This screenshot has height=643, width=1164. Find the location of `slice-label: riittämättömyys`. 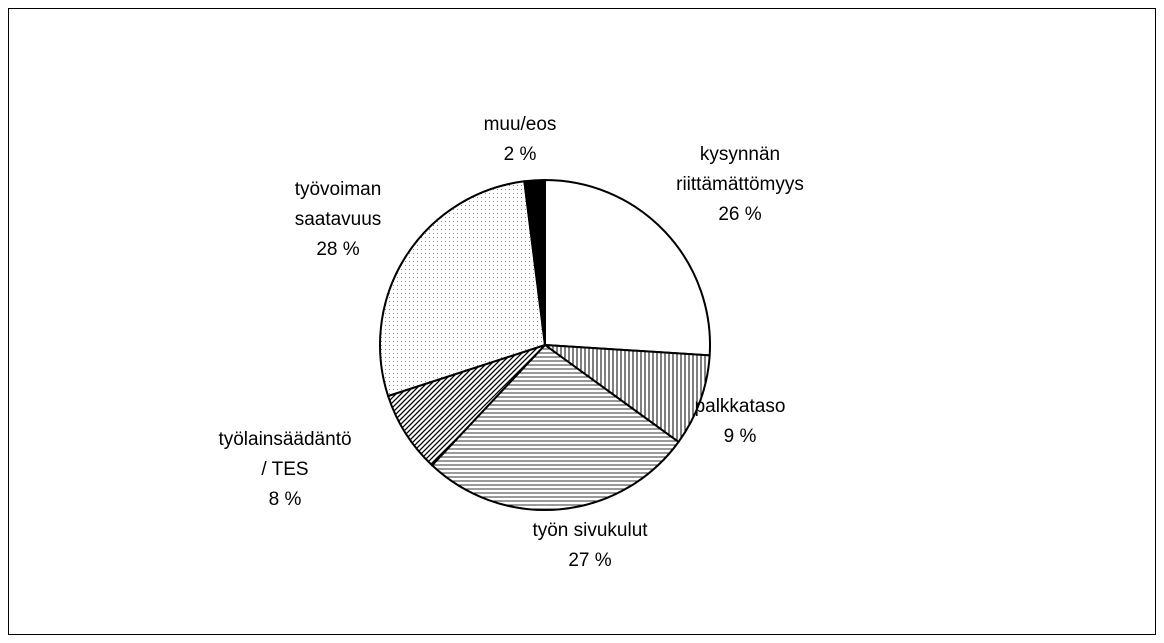

slice-label: riittämättömyys is located at coordinates (740, 184).